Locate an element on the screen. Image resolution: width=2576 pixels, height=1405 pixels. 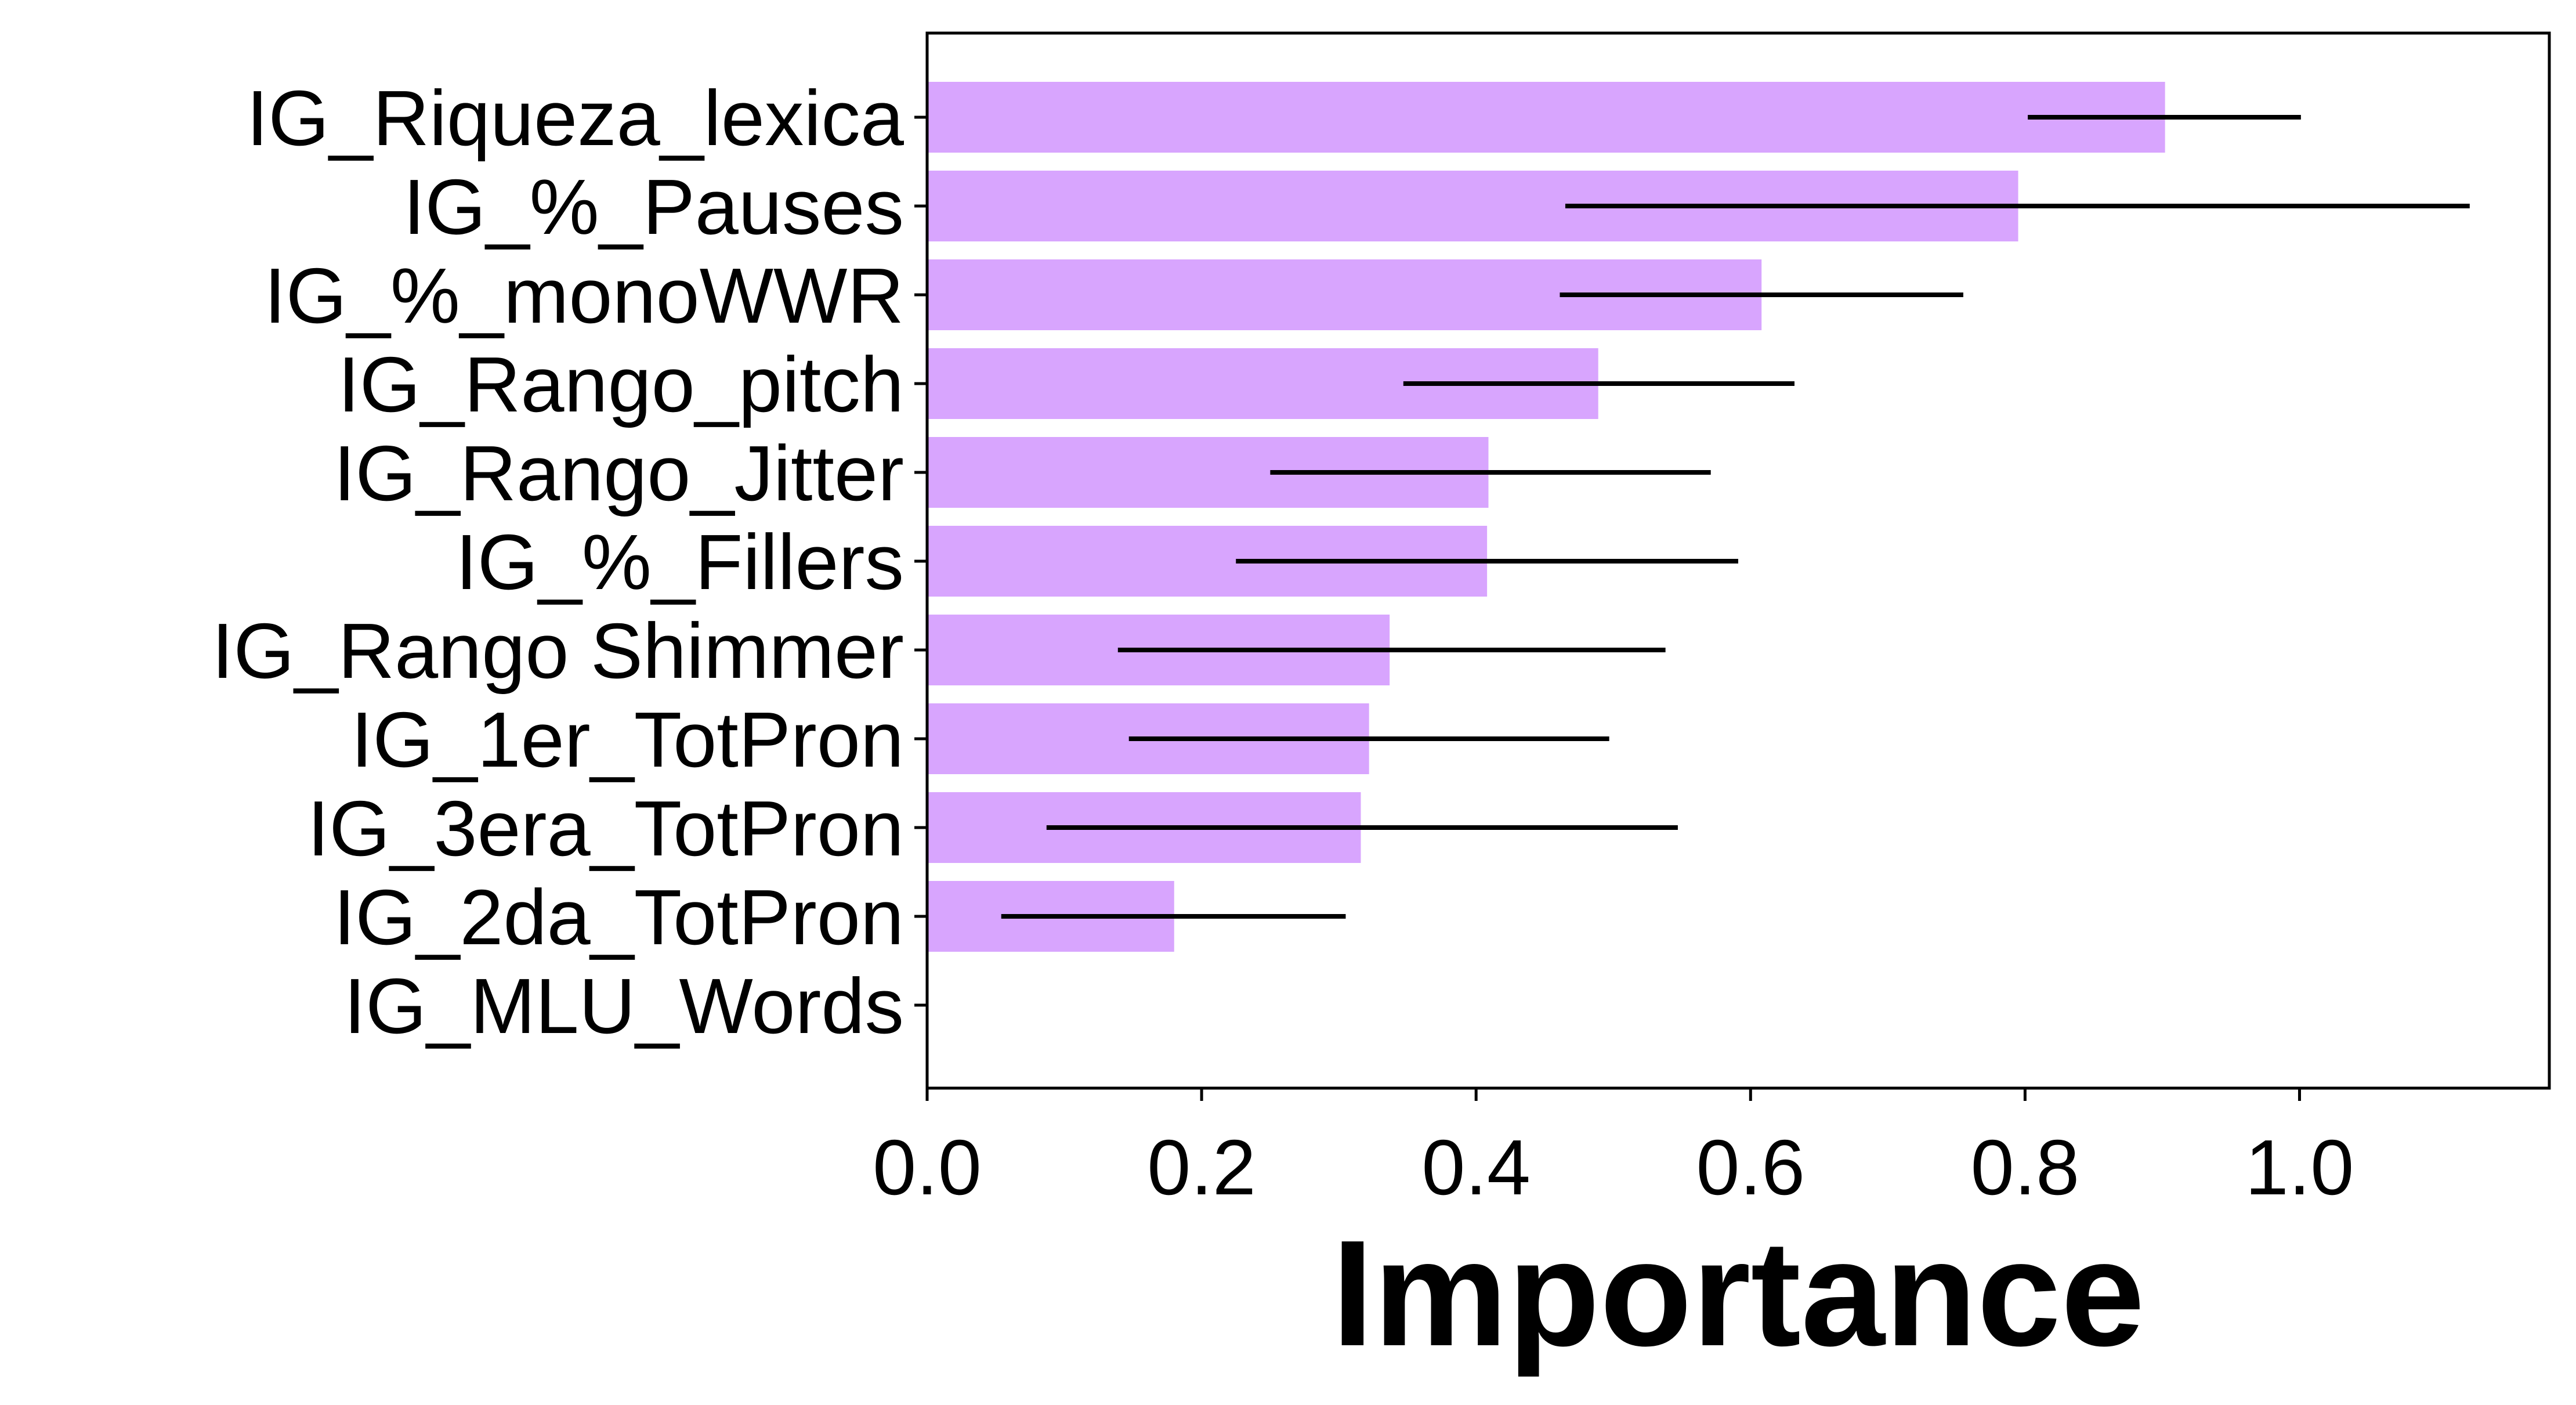
x-tick-label: 0.8 is located at coordinates (2025, 1167).